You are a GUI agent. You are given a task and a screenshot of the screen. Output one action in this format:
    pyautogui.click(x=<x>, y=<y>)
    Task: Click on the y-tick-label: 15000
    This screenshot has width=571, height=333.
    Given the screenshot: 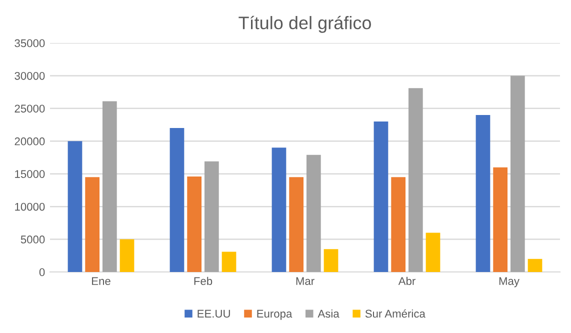 What is the action you would take?
    pyautogui.click(x=30, y=174)
    